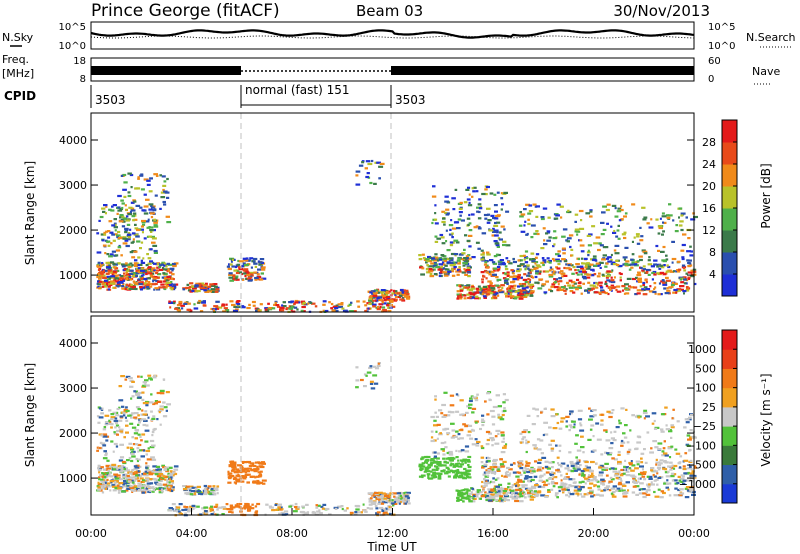 Image resolution: width=800 pixels, height=554 pixels. I want to click on noise-right-tick-bottom: 10^0, so click(721, 46).